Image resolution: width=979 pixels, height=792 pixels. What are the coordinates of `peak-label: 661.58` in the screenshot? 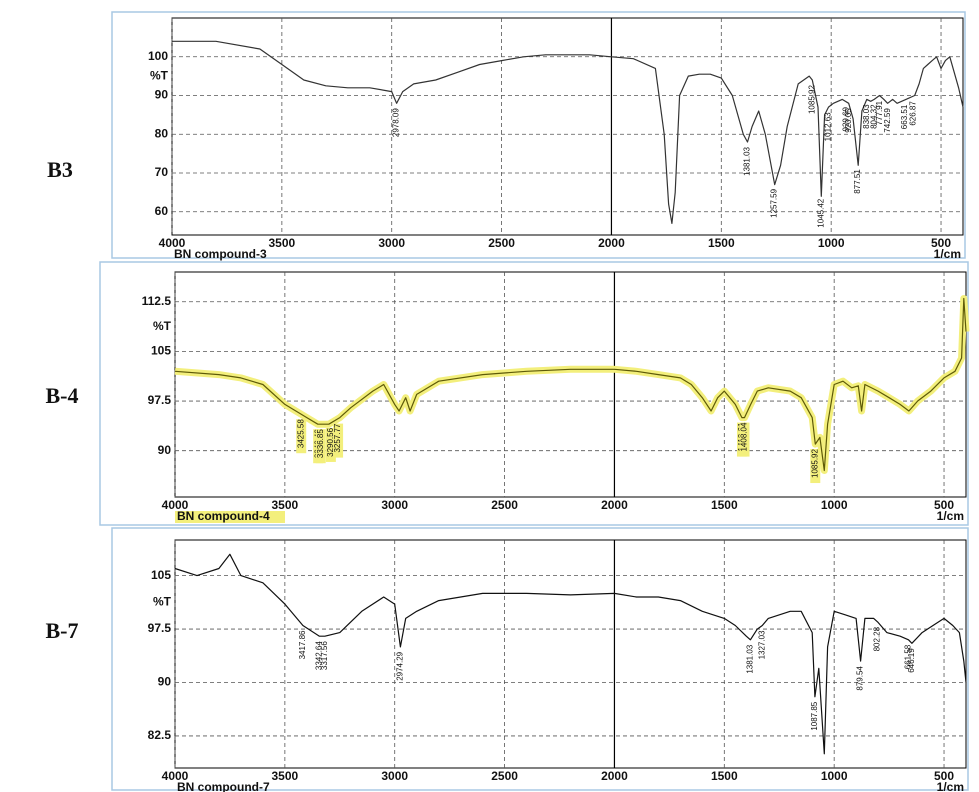 It's located at (908, 656).